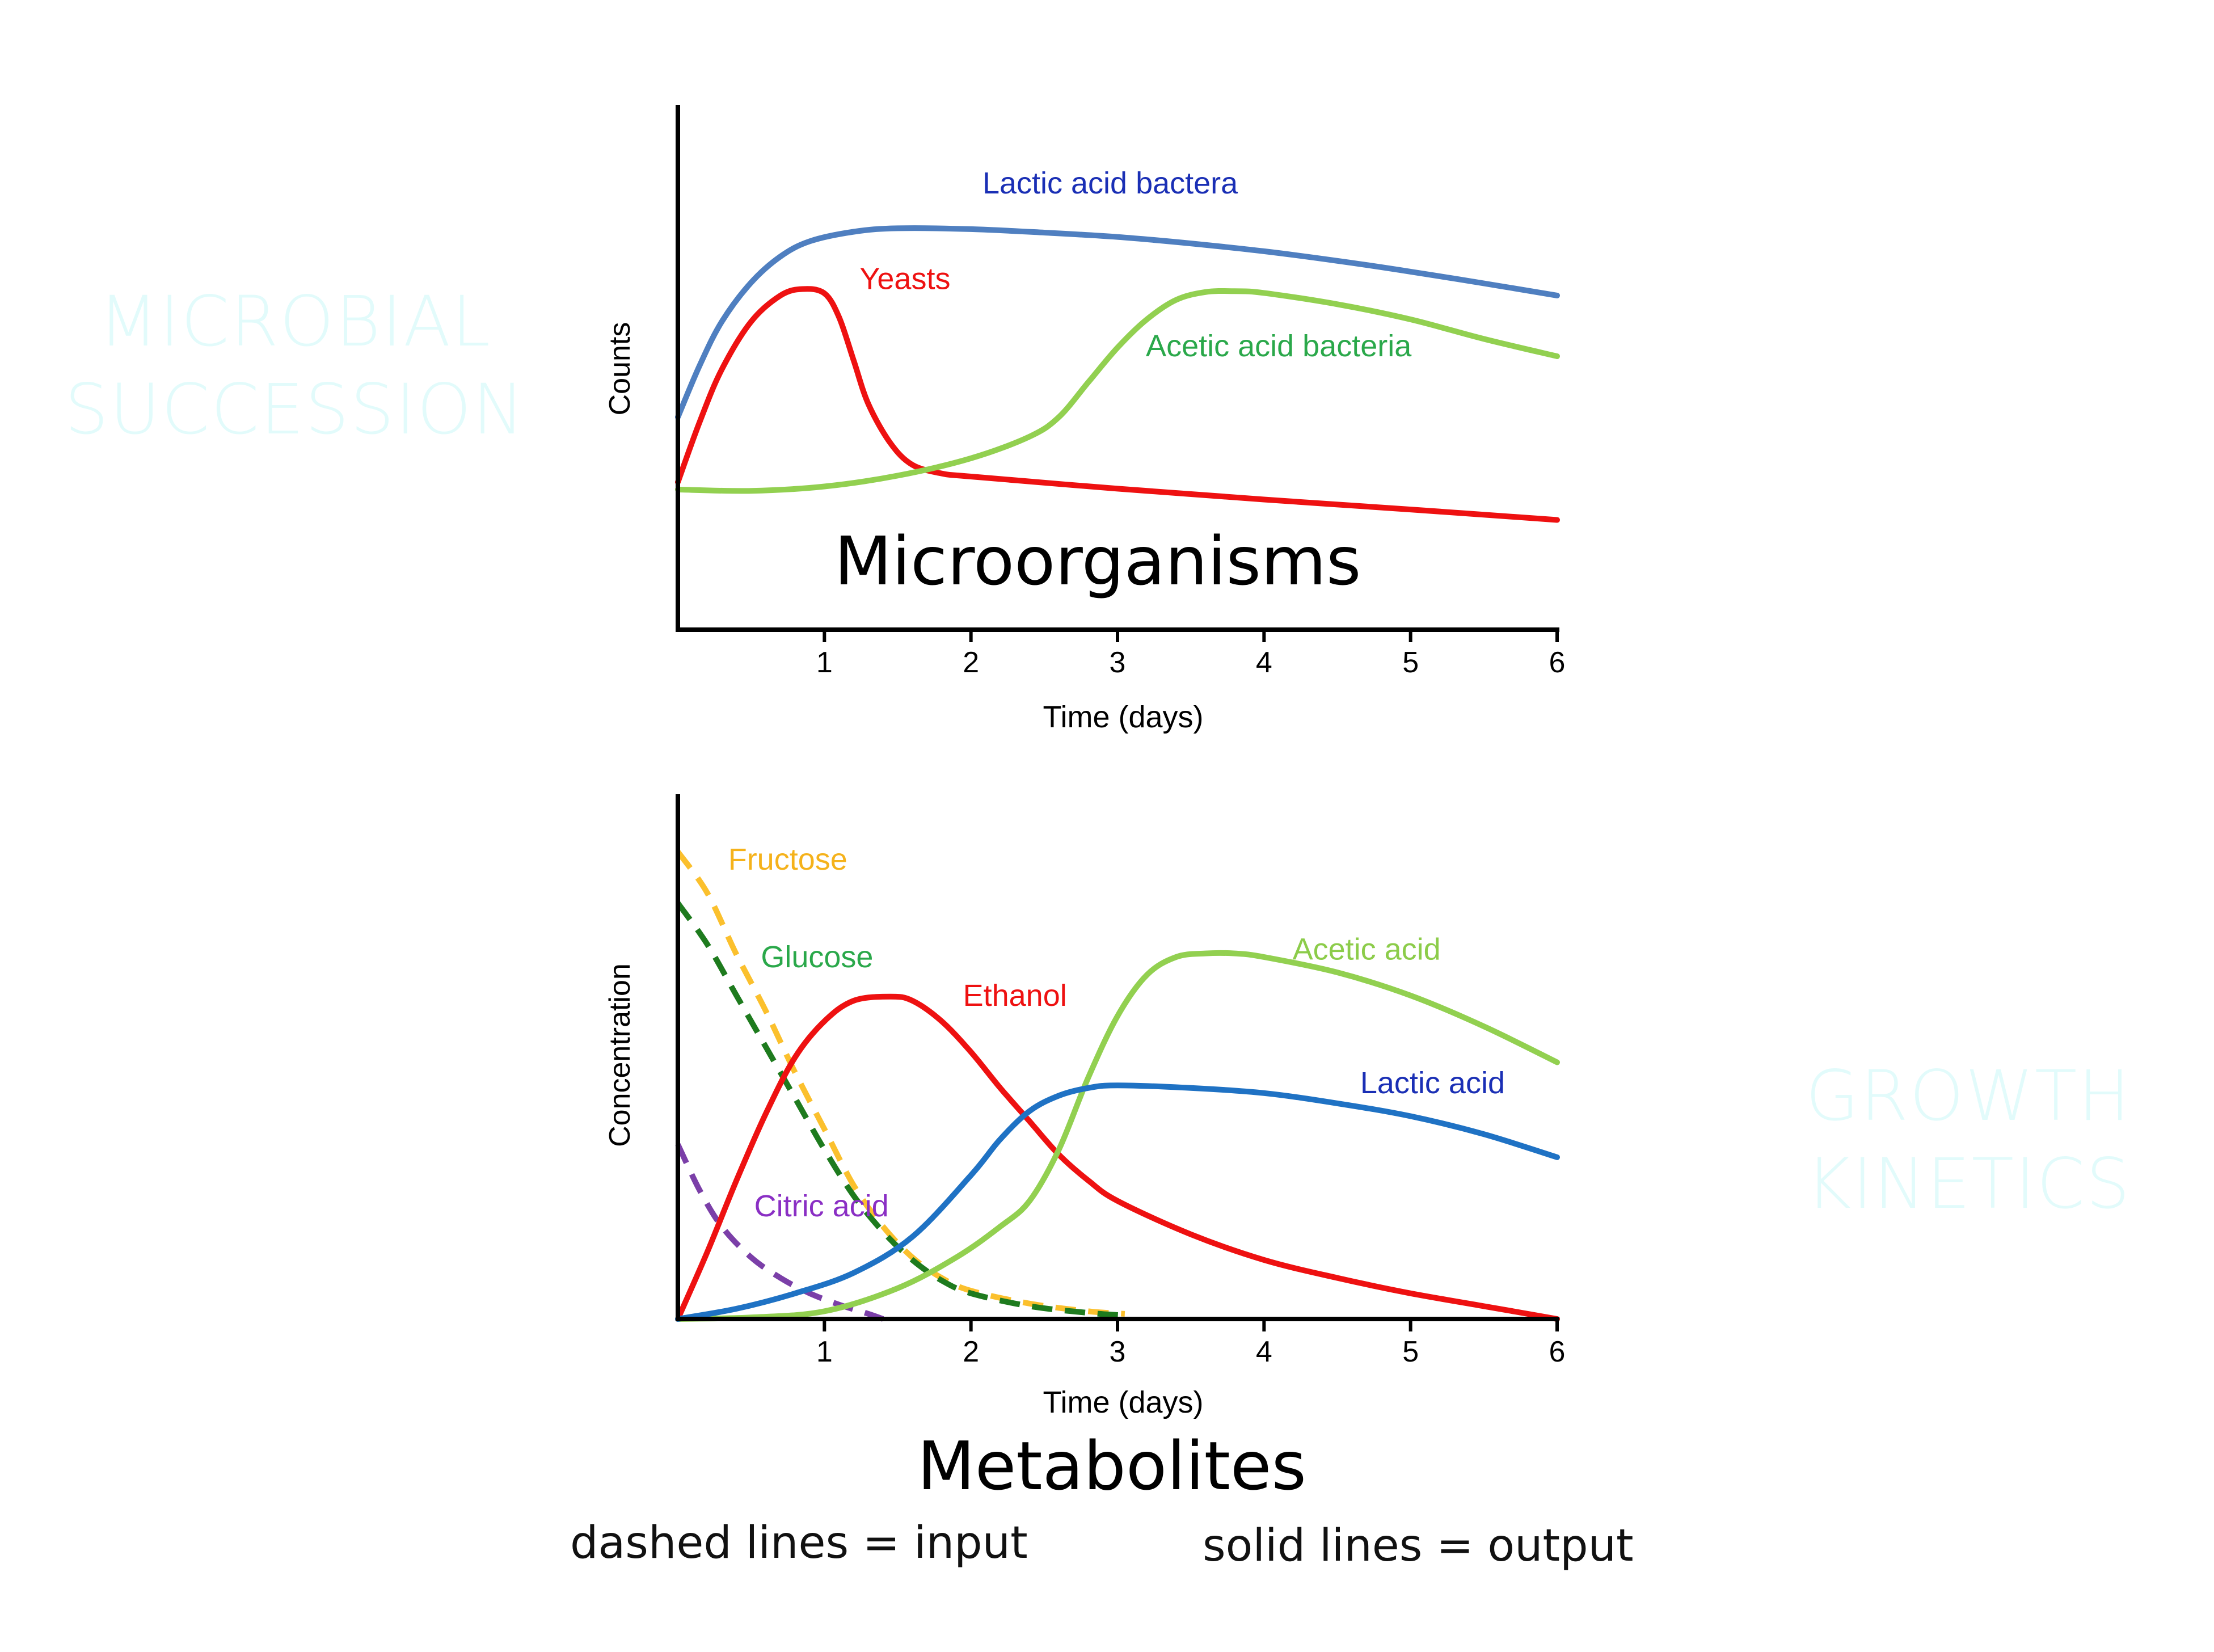 Image resolution: width=2214 pixels, height=1652 pixels. What do you see at coordinates (295, 366) in the screenshot?
I see `microbial-succession-title: MICROBIAL SUCCESSION` at bounding box center [295, 366].